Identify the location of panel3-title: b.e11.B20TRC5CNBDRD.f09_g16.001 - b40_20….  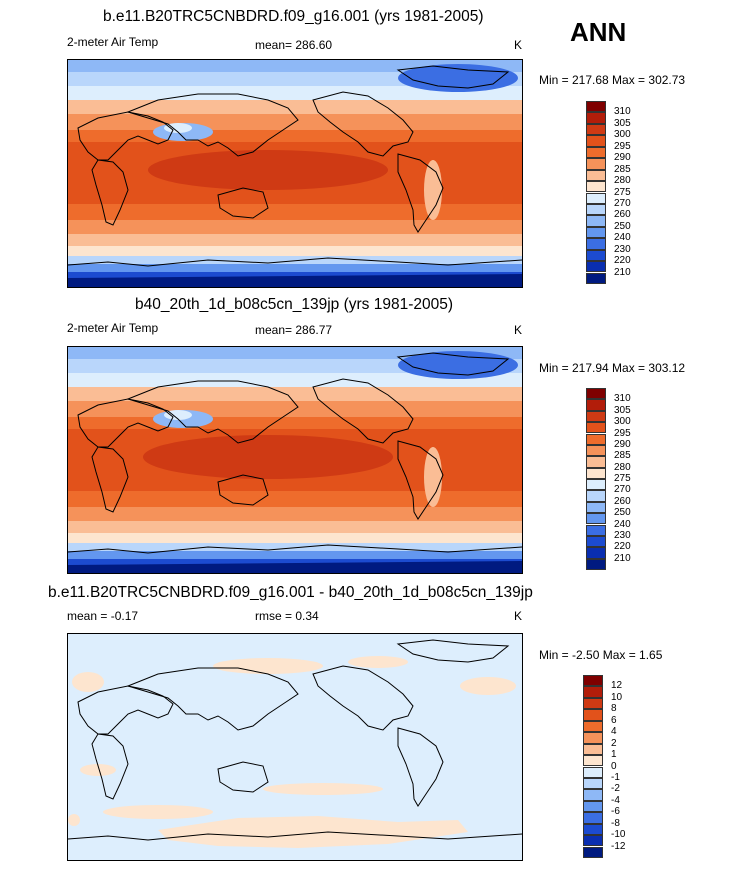
(290, 592).